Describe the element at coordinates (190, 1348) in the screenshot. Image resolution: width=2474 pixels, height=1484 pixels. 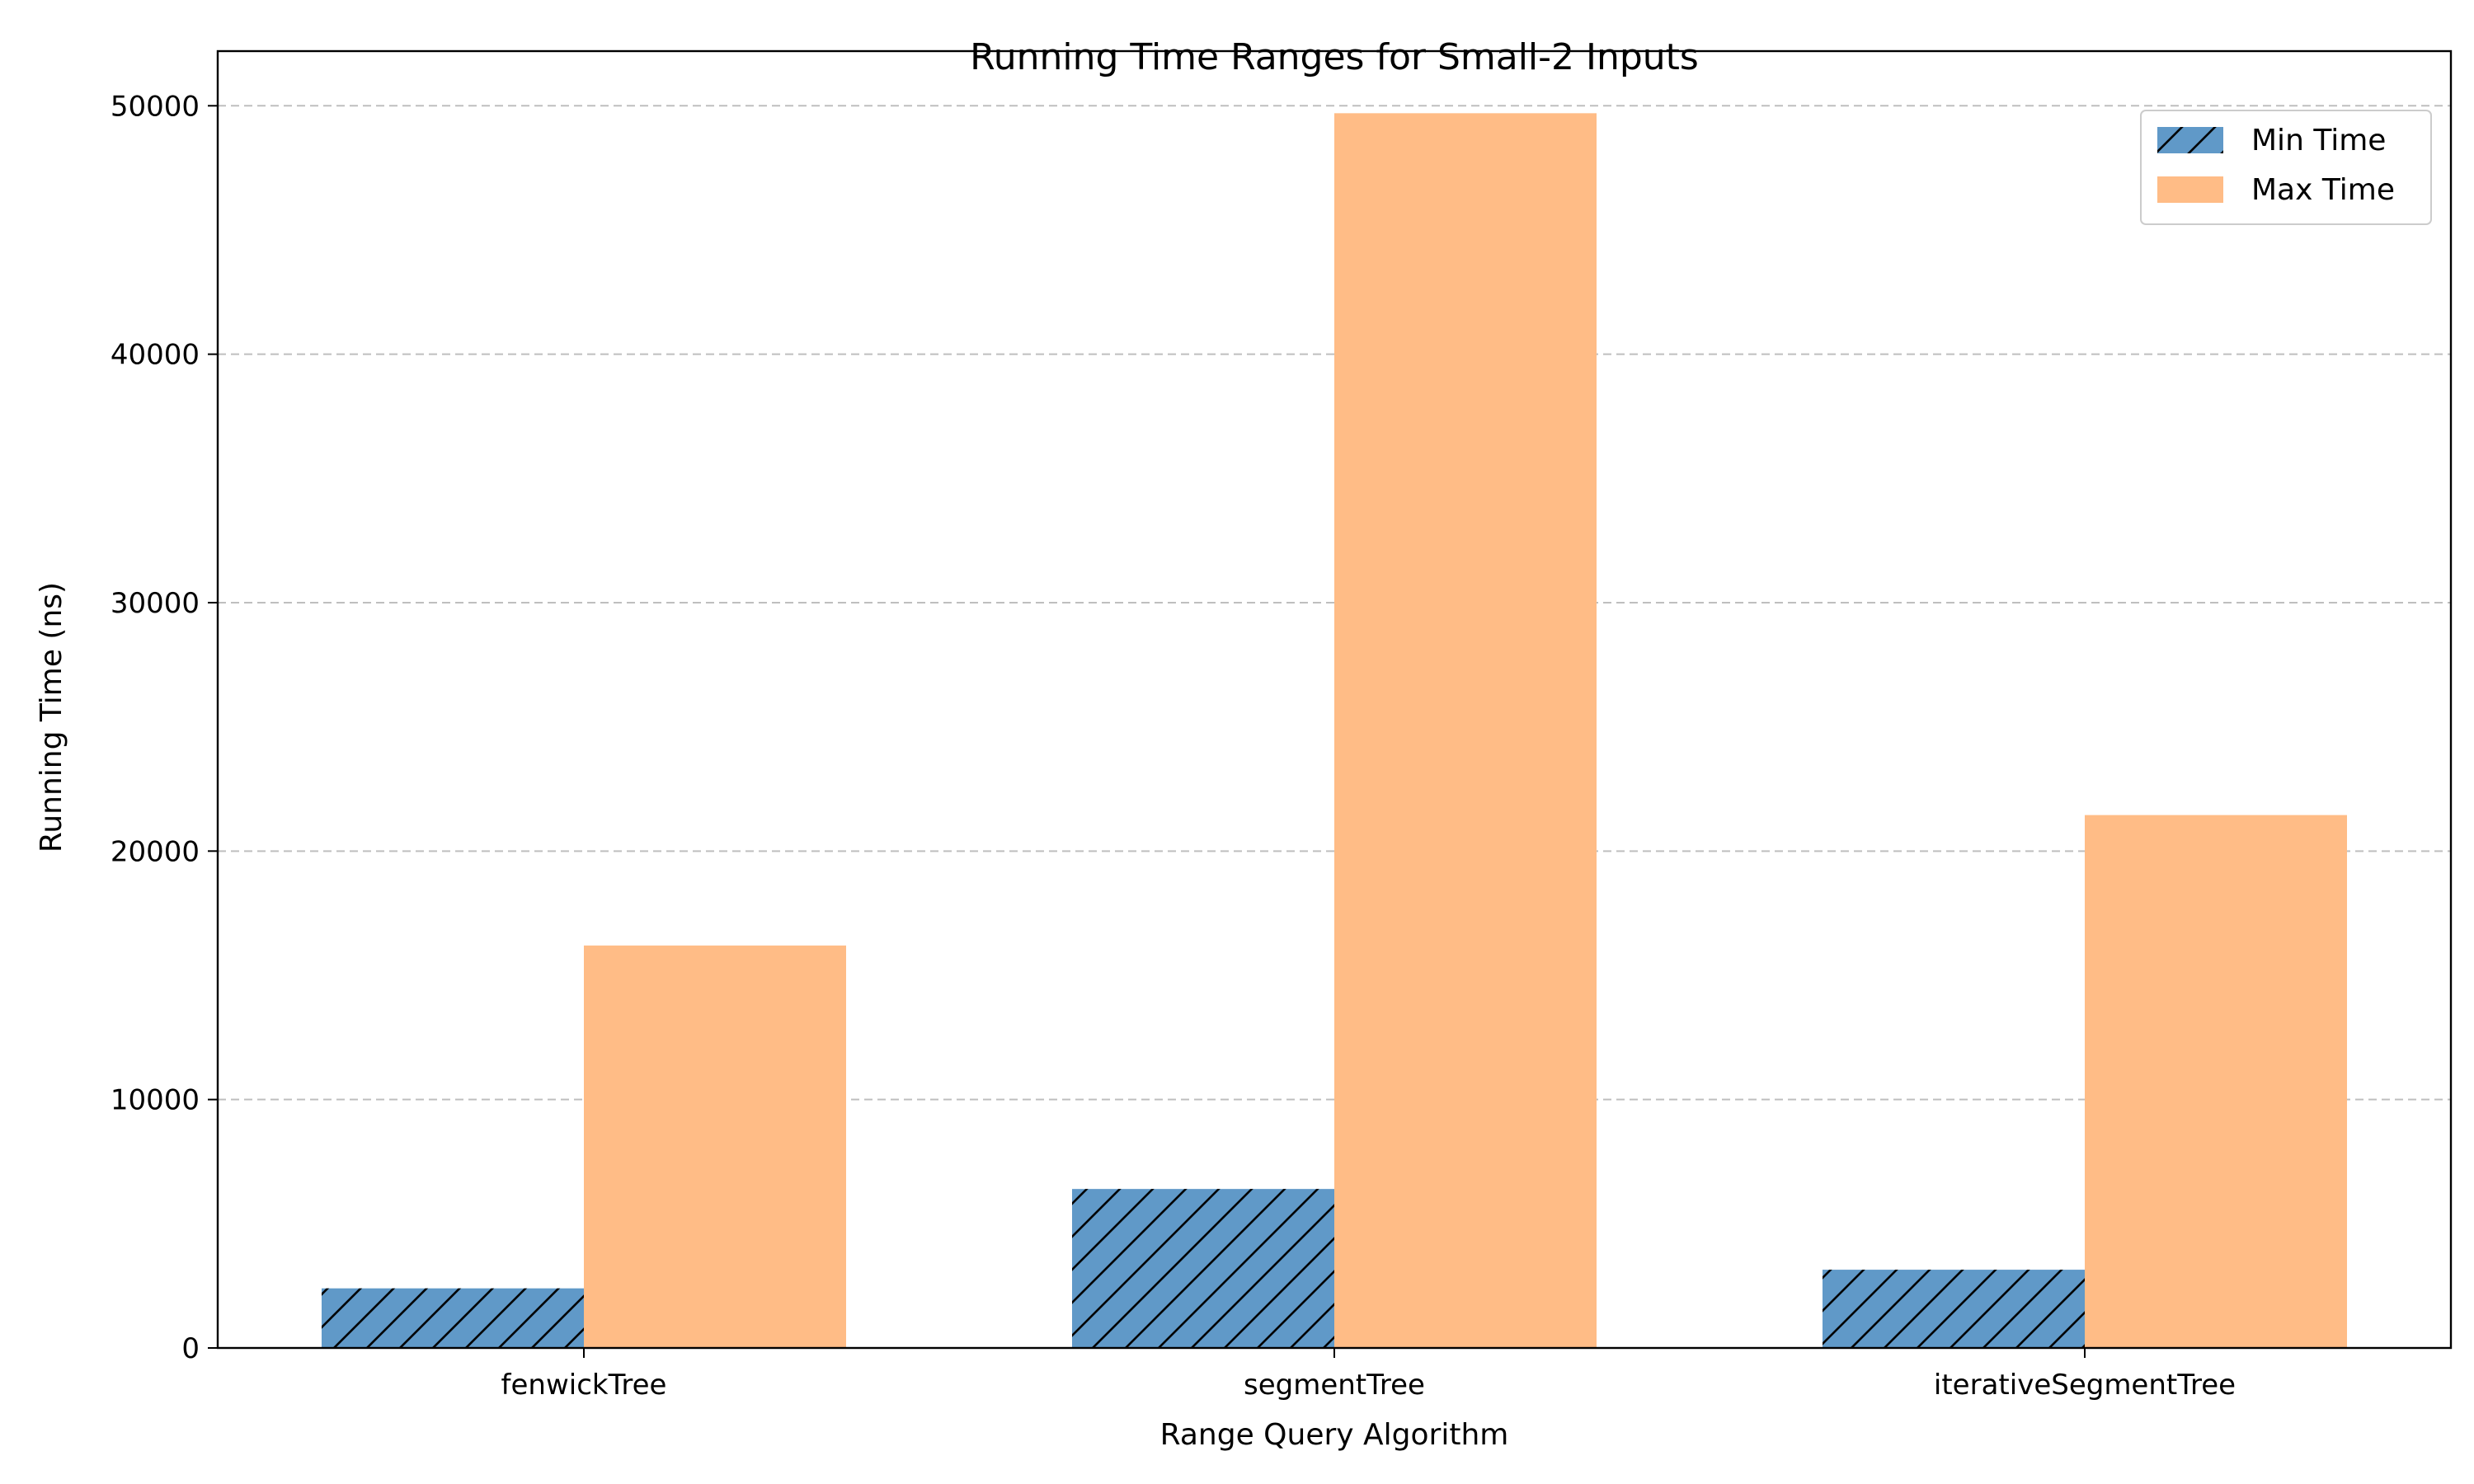
I see `y-tick-label: 0` at that location.